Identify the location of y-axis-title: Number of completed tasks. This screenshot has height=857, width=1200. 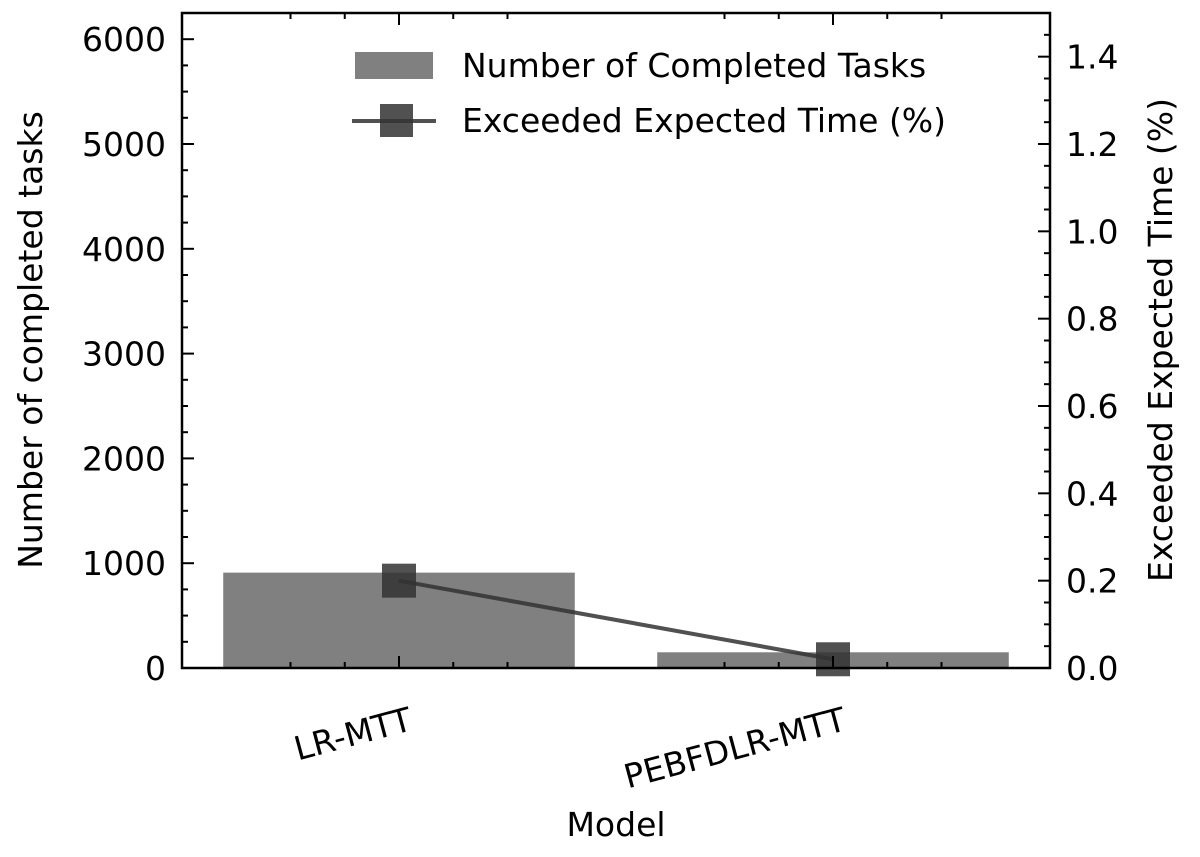
(30, 340).